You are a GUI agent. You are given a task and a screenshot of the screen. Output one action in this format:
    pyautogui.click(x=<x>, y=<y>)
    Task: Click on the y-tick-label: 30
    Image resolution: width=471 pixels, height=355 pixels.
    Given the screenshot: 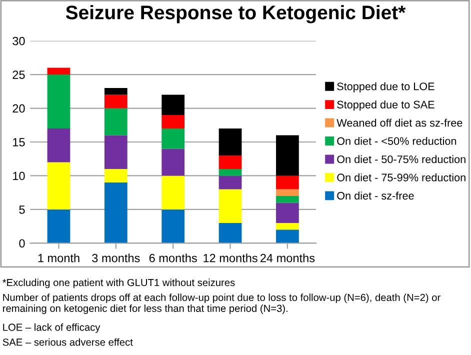 What is the action you would take?
    pyautogui.click(x=18, y=41)
    